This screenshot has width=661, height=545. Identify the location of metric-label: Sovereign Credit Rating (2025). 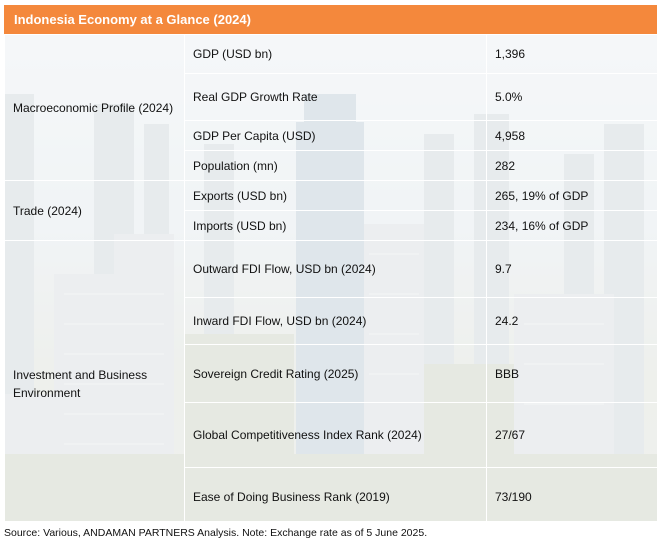
(335, 373).